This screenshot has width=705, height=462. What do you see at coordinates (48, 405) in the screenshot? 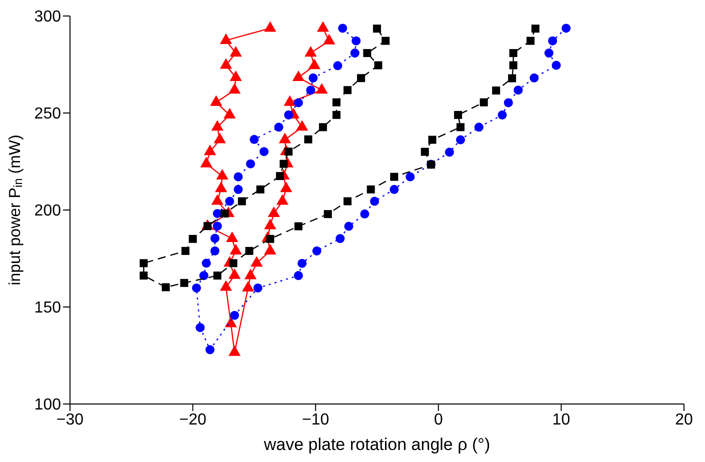
I see `y-tick-label: 100` at bounding box center [48, 405].